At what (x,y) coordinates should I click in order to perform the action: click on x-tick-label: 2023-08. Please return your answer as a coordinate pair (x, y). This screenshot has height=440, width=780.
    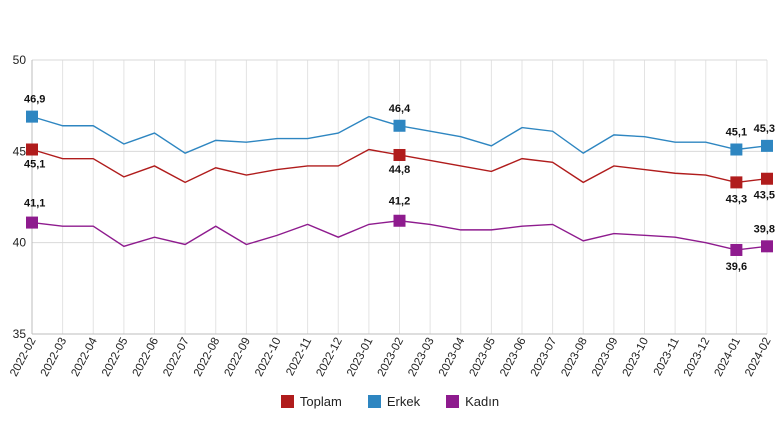
    Looking at the image, I should click on (574, 357).